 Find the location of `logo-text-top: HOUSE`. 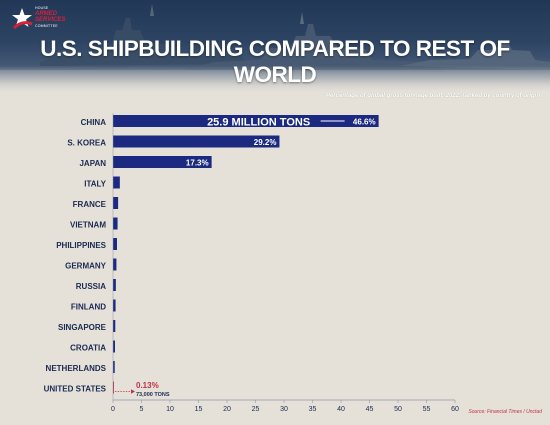

logo-text-top: HOUSE is located at coordinates (42, 8).